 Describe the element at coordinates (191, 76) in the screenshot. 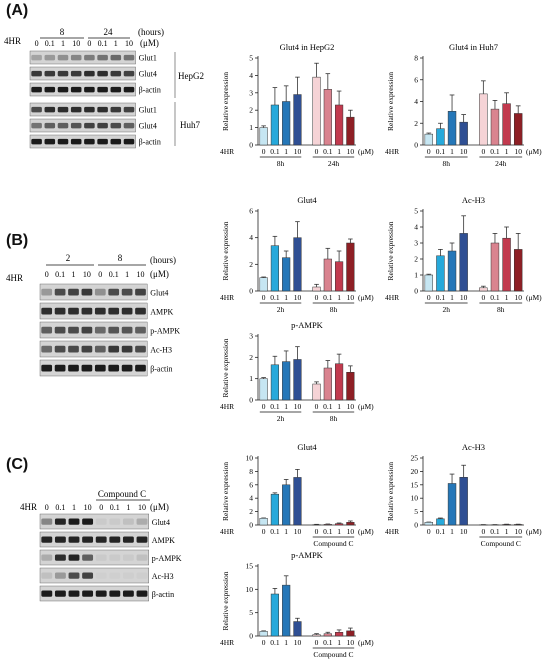

I see `cell-line-hepg2: HepG2` at that location.